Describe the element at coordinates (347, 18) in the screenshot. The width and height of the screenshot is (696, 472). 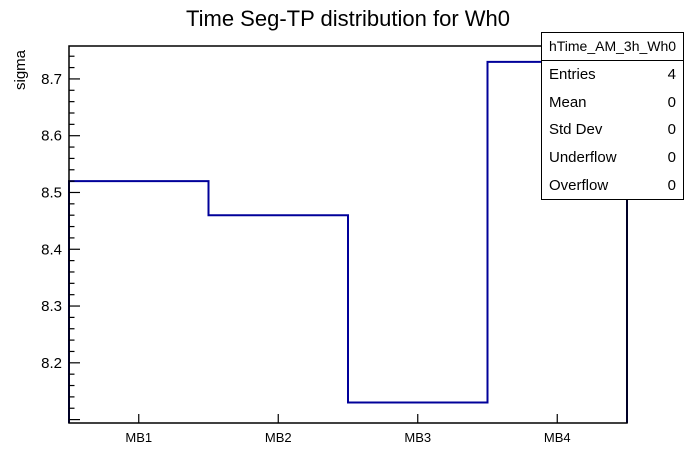
I see `plot-title: Time Seg-TP distribution for Wh0` at that location.